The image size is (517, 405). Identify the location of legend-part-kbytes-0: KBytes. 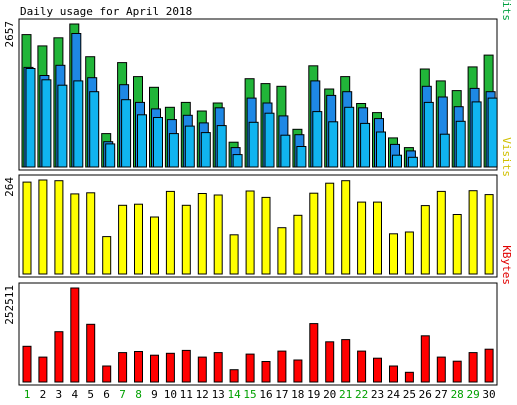
(506, 265).